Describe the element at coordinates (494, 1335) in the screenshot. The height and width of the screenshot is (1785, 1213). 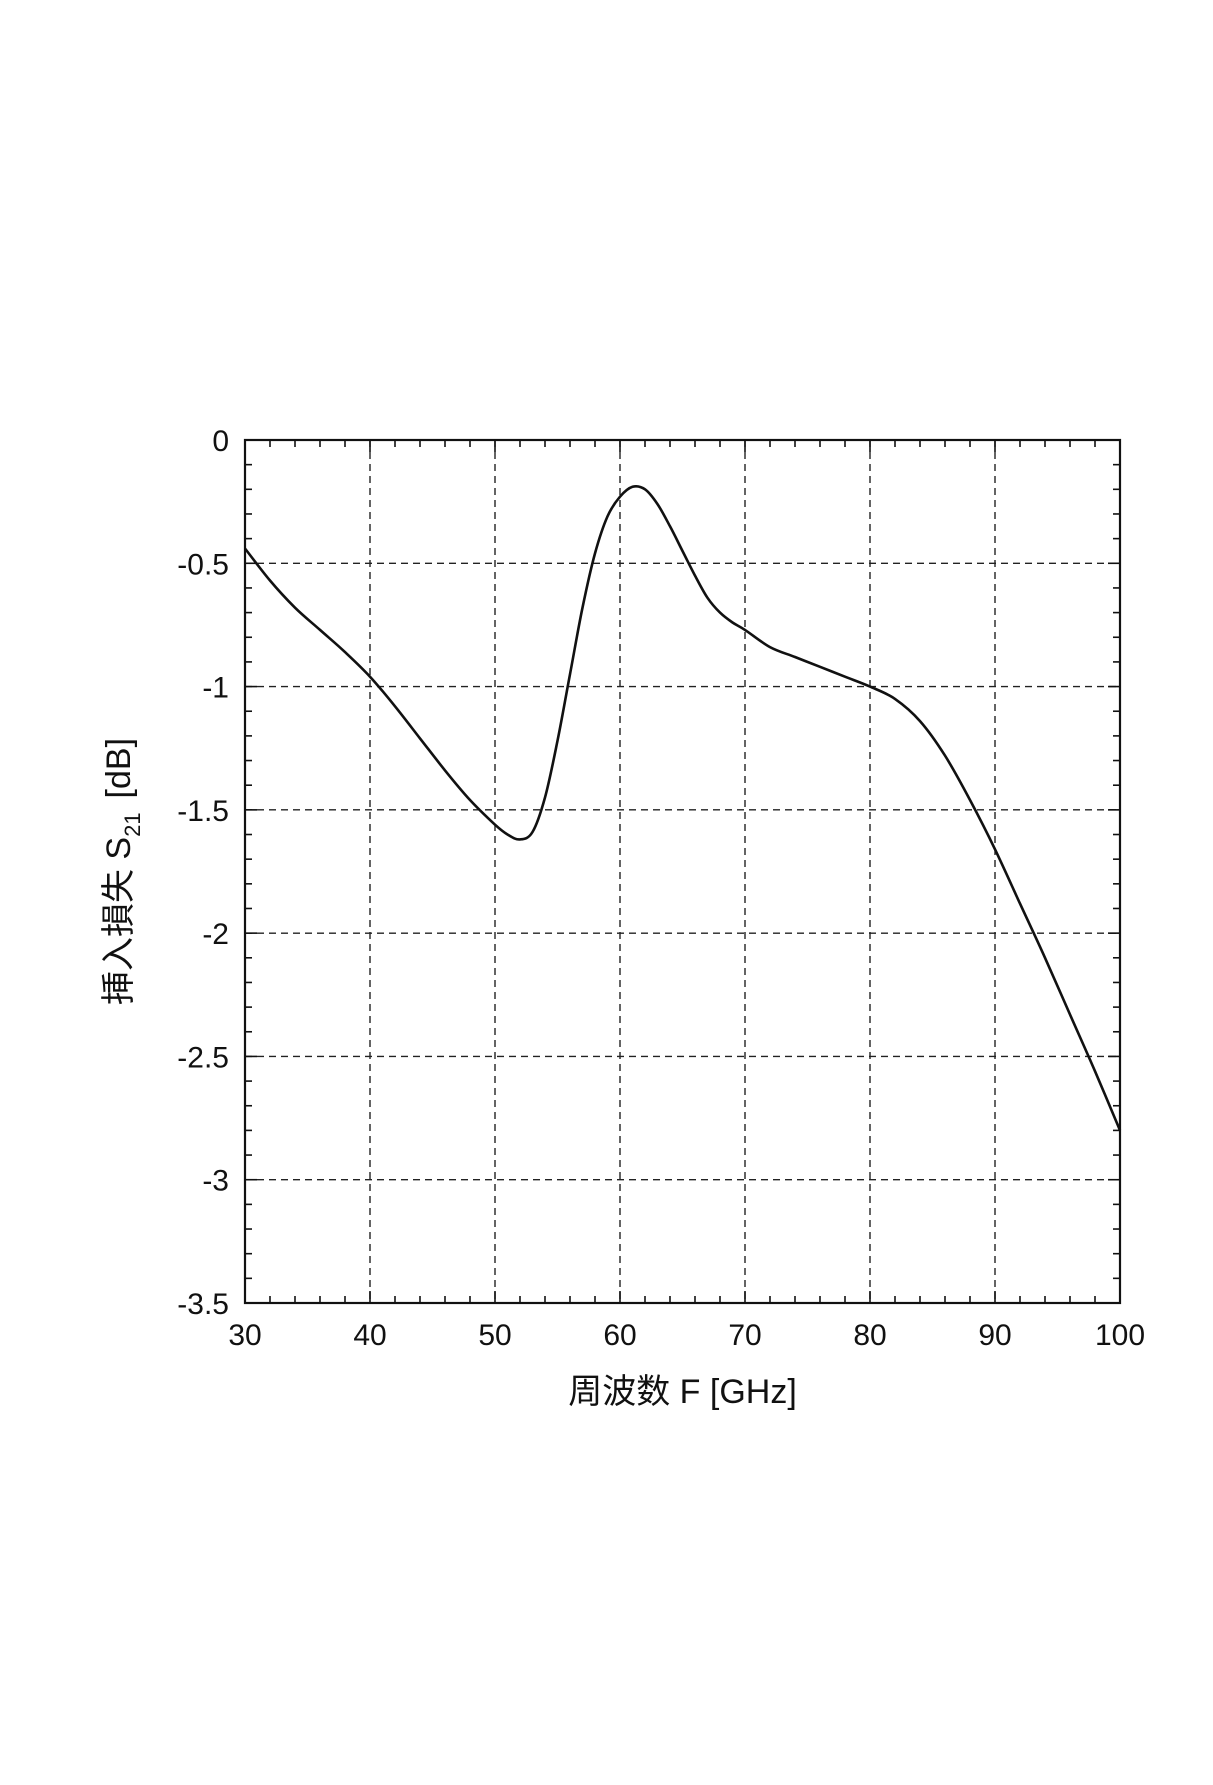
I see `x-tick-label-50: 50` at that location.